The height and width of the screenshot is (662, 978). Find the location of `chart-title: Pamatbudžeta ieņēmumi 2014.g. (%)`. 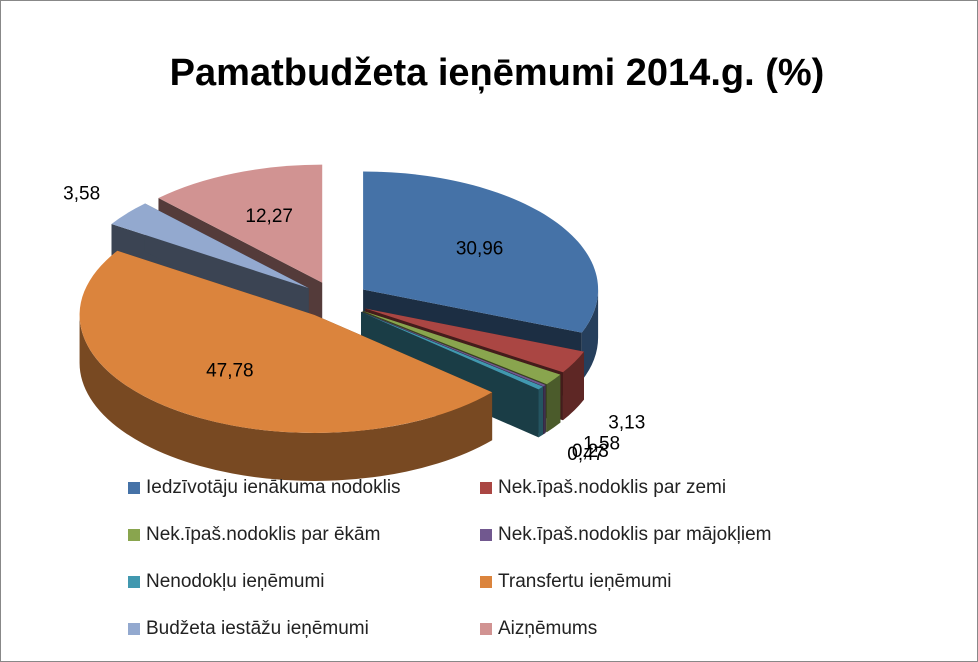

chart-title: Pamatbudžeta ieņēmumi 2014.g. (%) is located at coordinates (497, 73).